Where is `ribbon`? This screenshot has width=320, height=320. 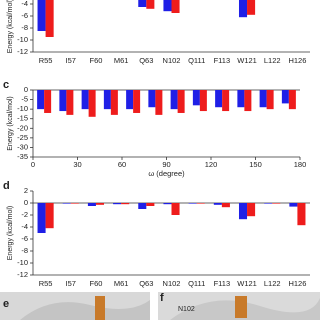
ribbon is located at coordinates (85, 310).